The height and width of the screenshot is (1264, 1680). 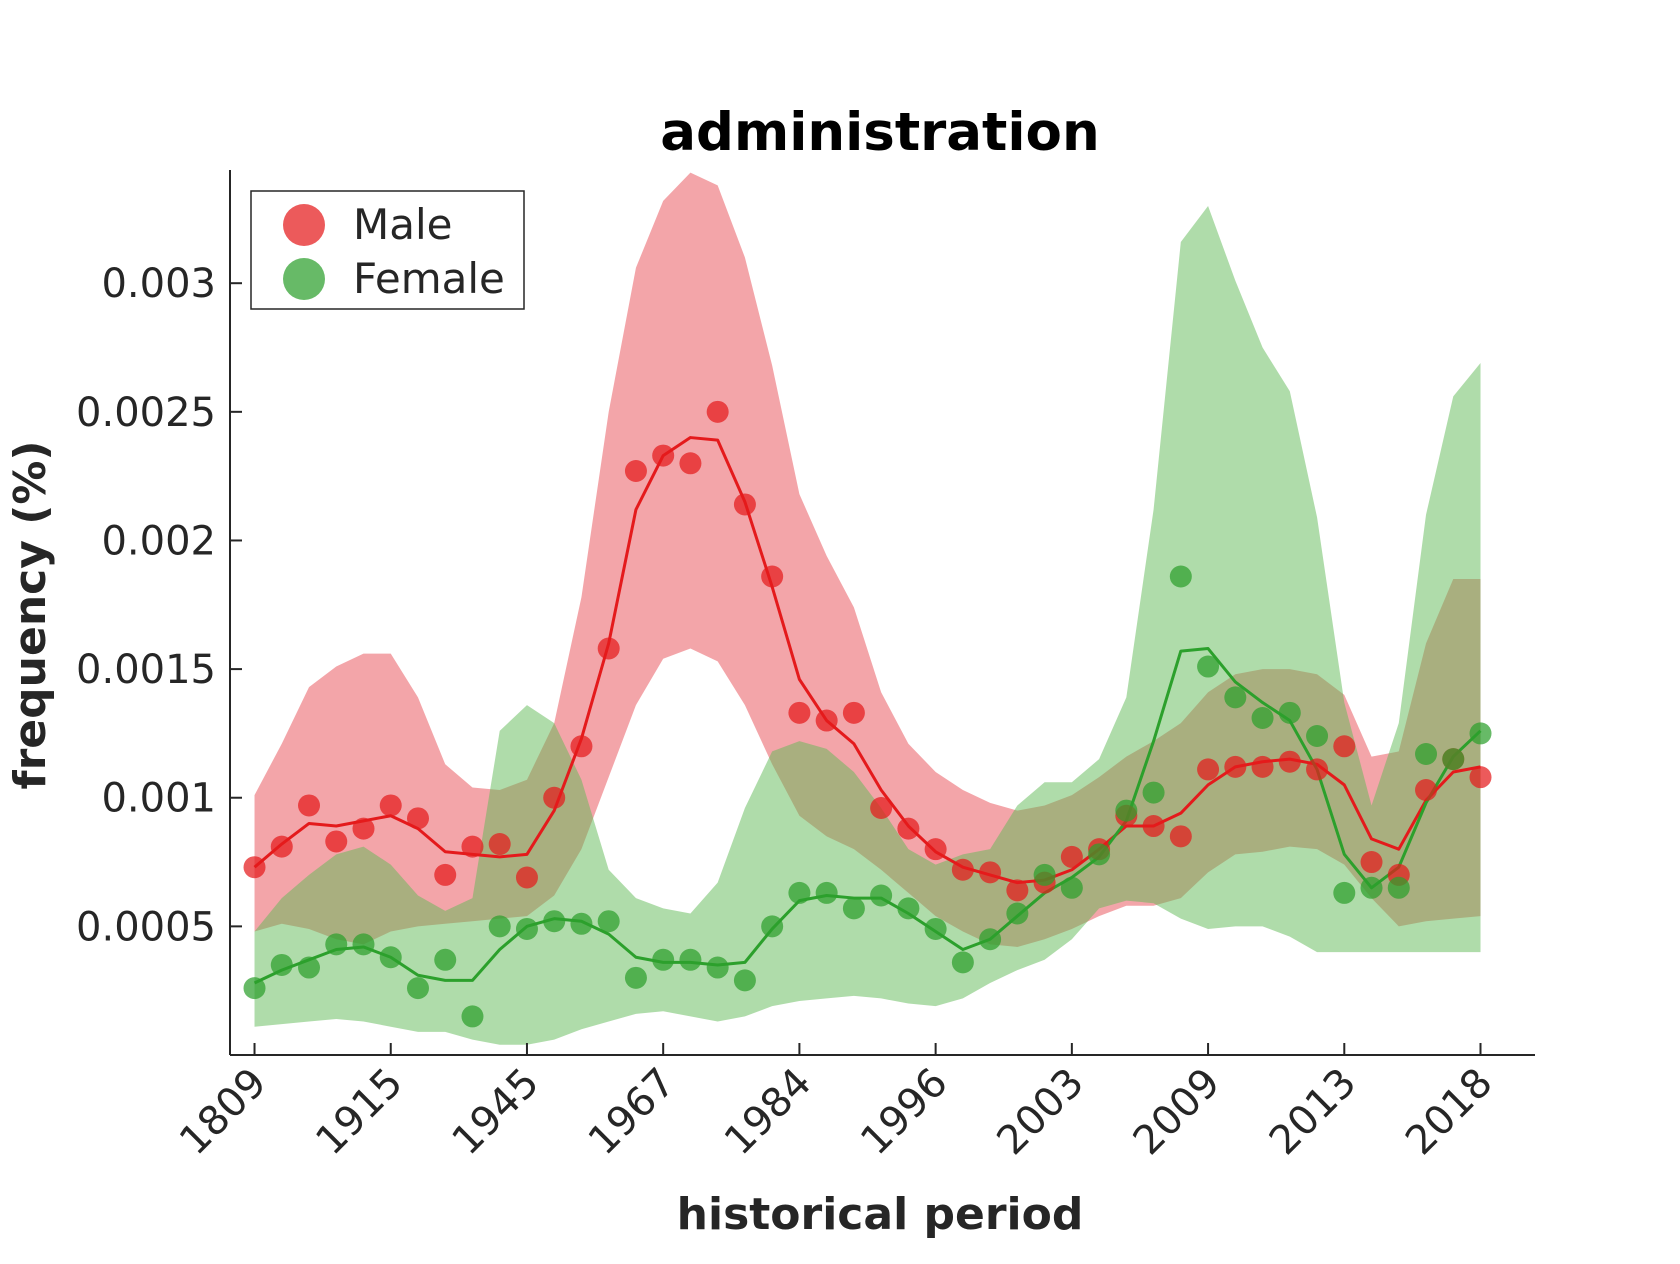 What do you see at coordinates (402, 224) in the screenshot?
I see `legend-label-male: Male` at bounding box center [402, 224].